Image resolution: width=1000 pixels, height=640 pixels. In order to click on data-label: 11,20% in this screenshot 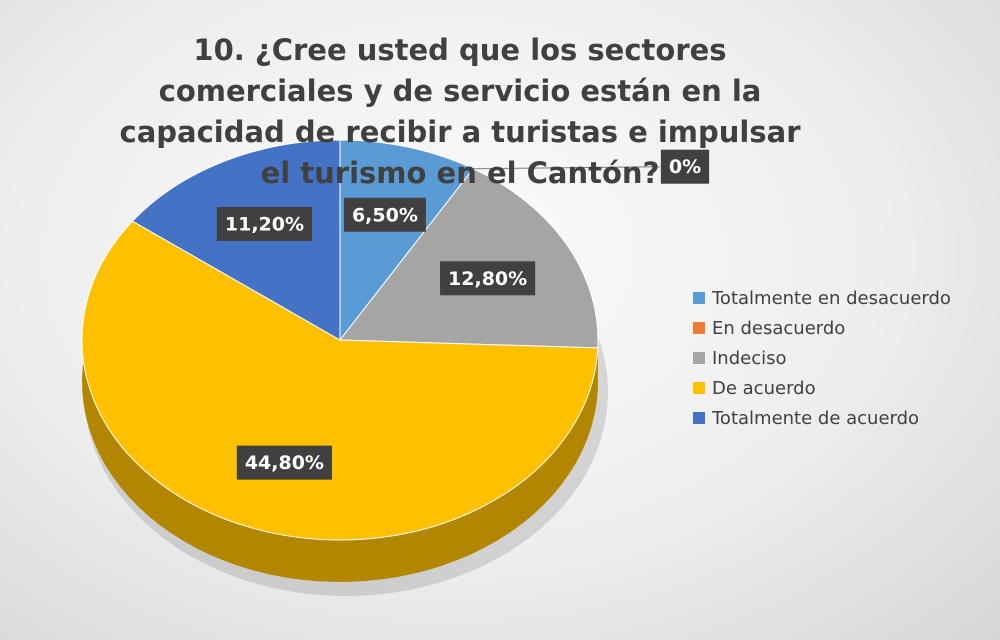, I will do `click(264, 223)`.